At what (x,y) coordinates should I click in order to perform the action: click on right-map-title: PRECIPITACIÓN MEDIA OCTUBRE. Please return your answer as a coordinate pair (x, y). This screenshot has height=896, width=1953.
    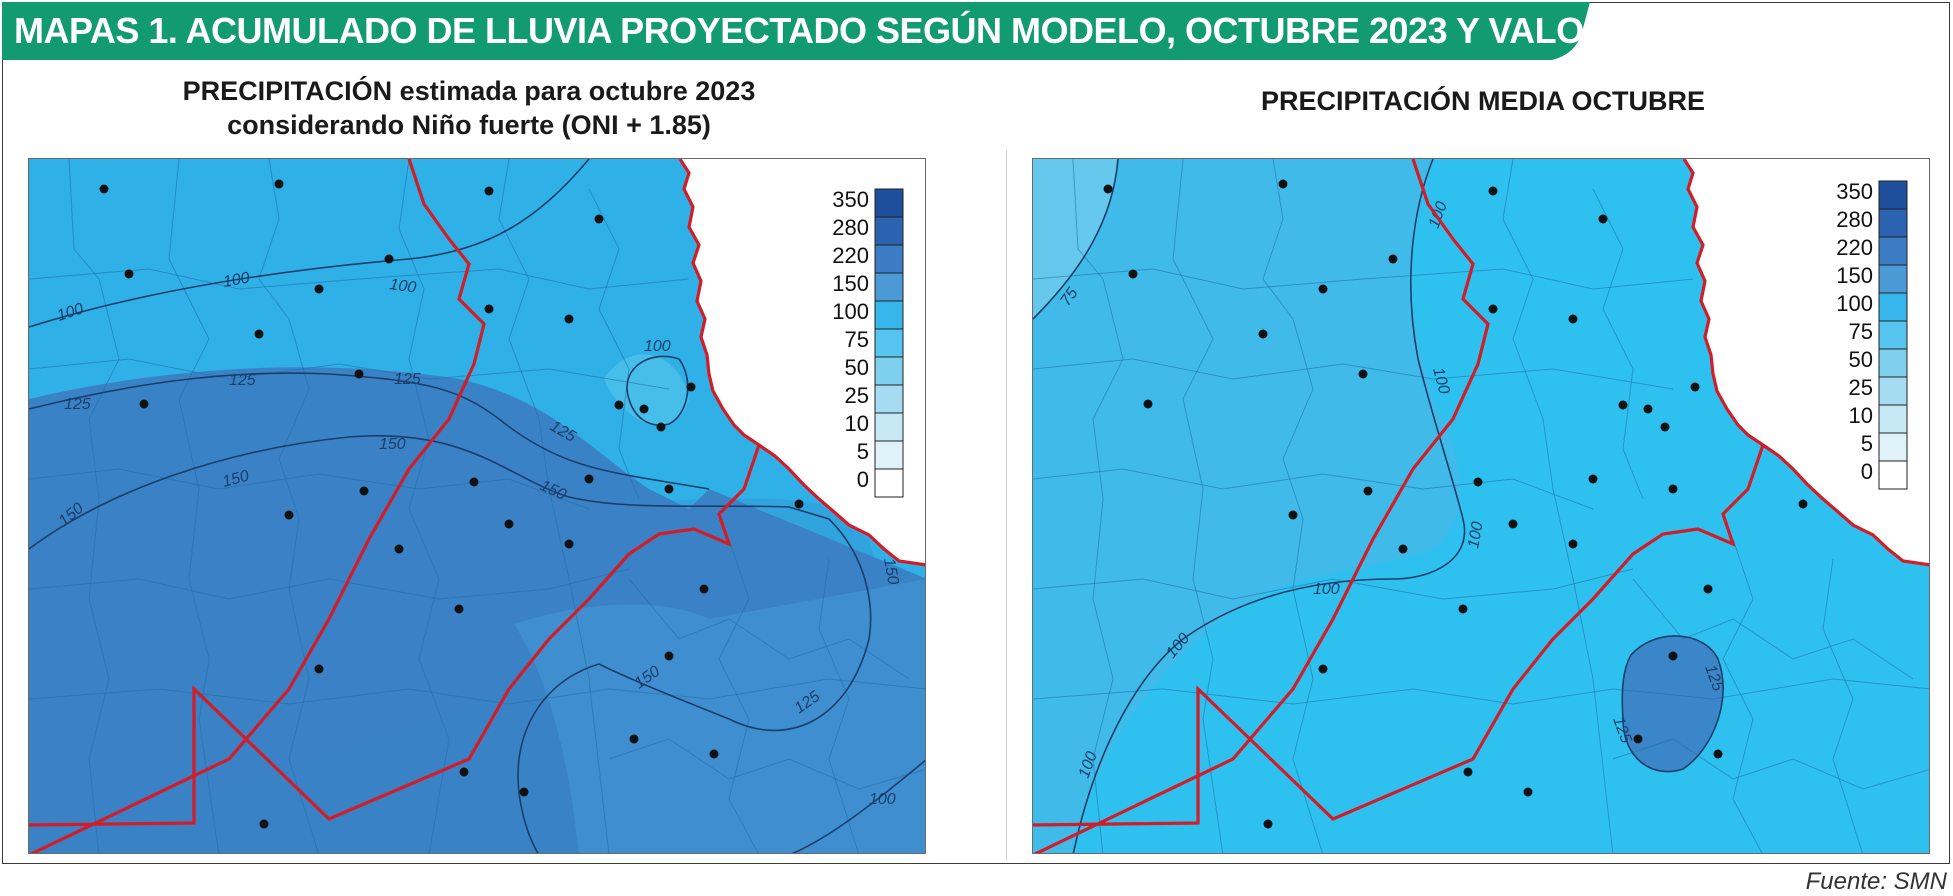
    Looking at the image, I should click on (1482, 101).